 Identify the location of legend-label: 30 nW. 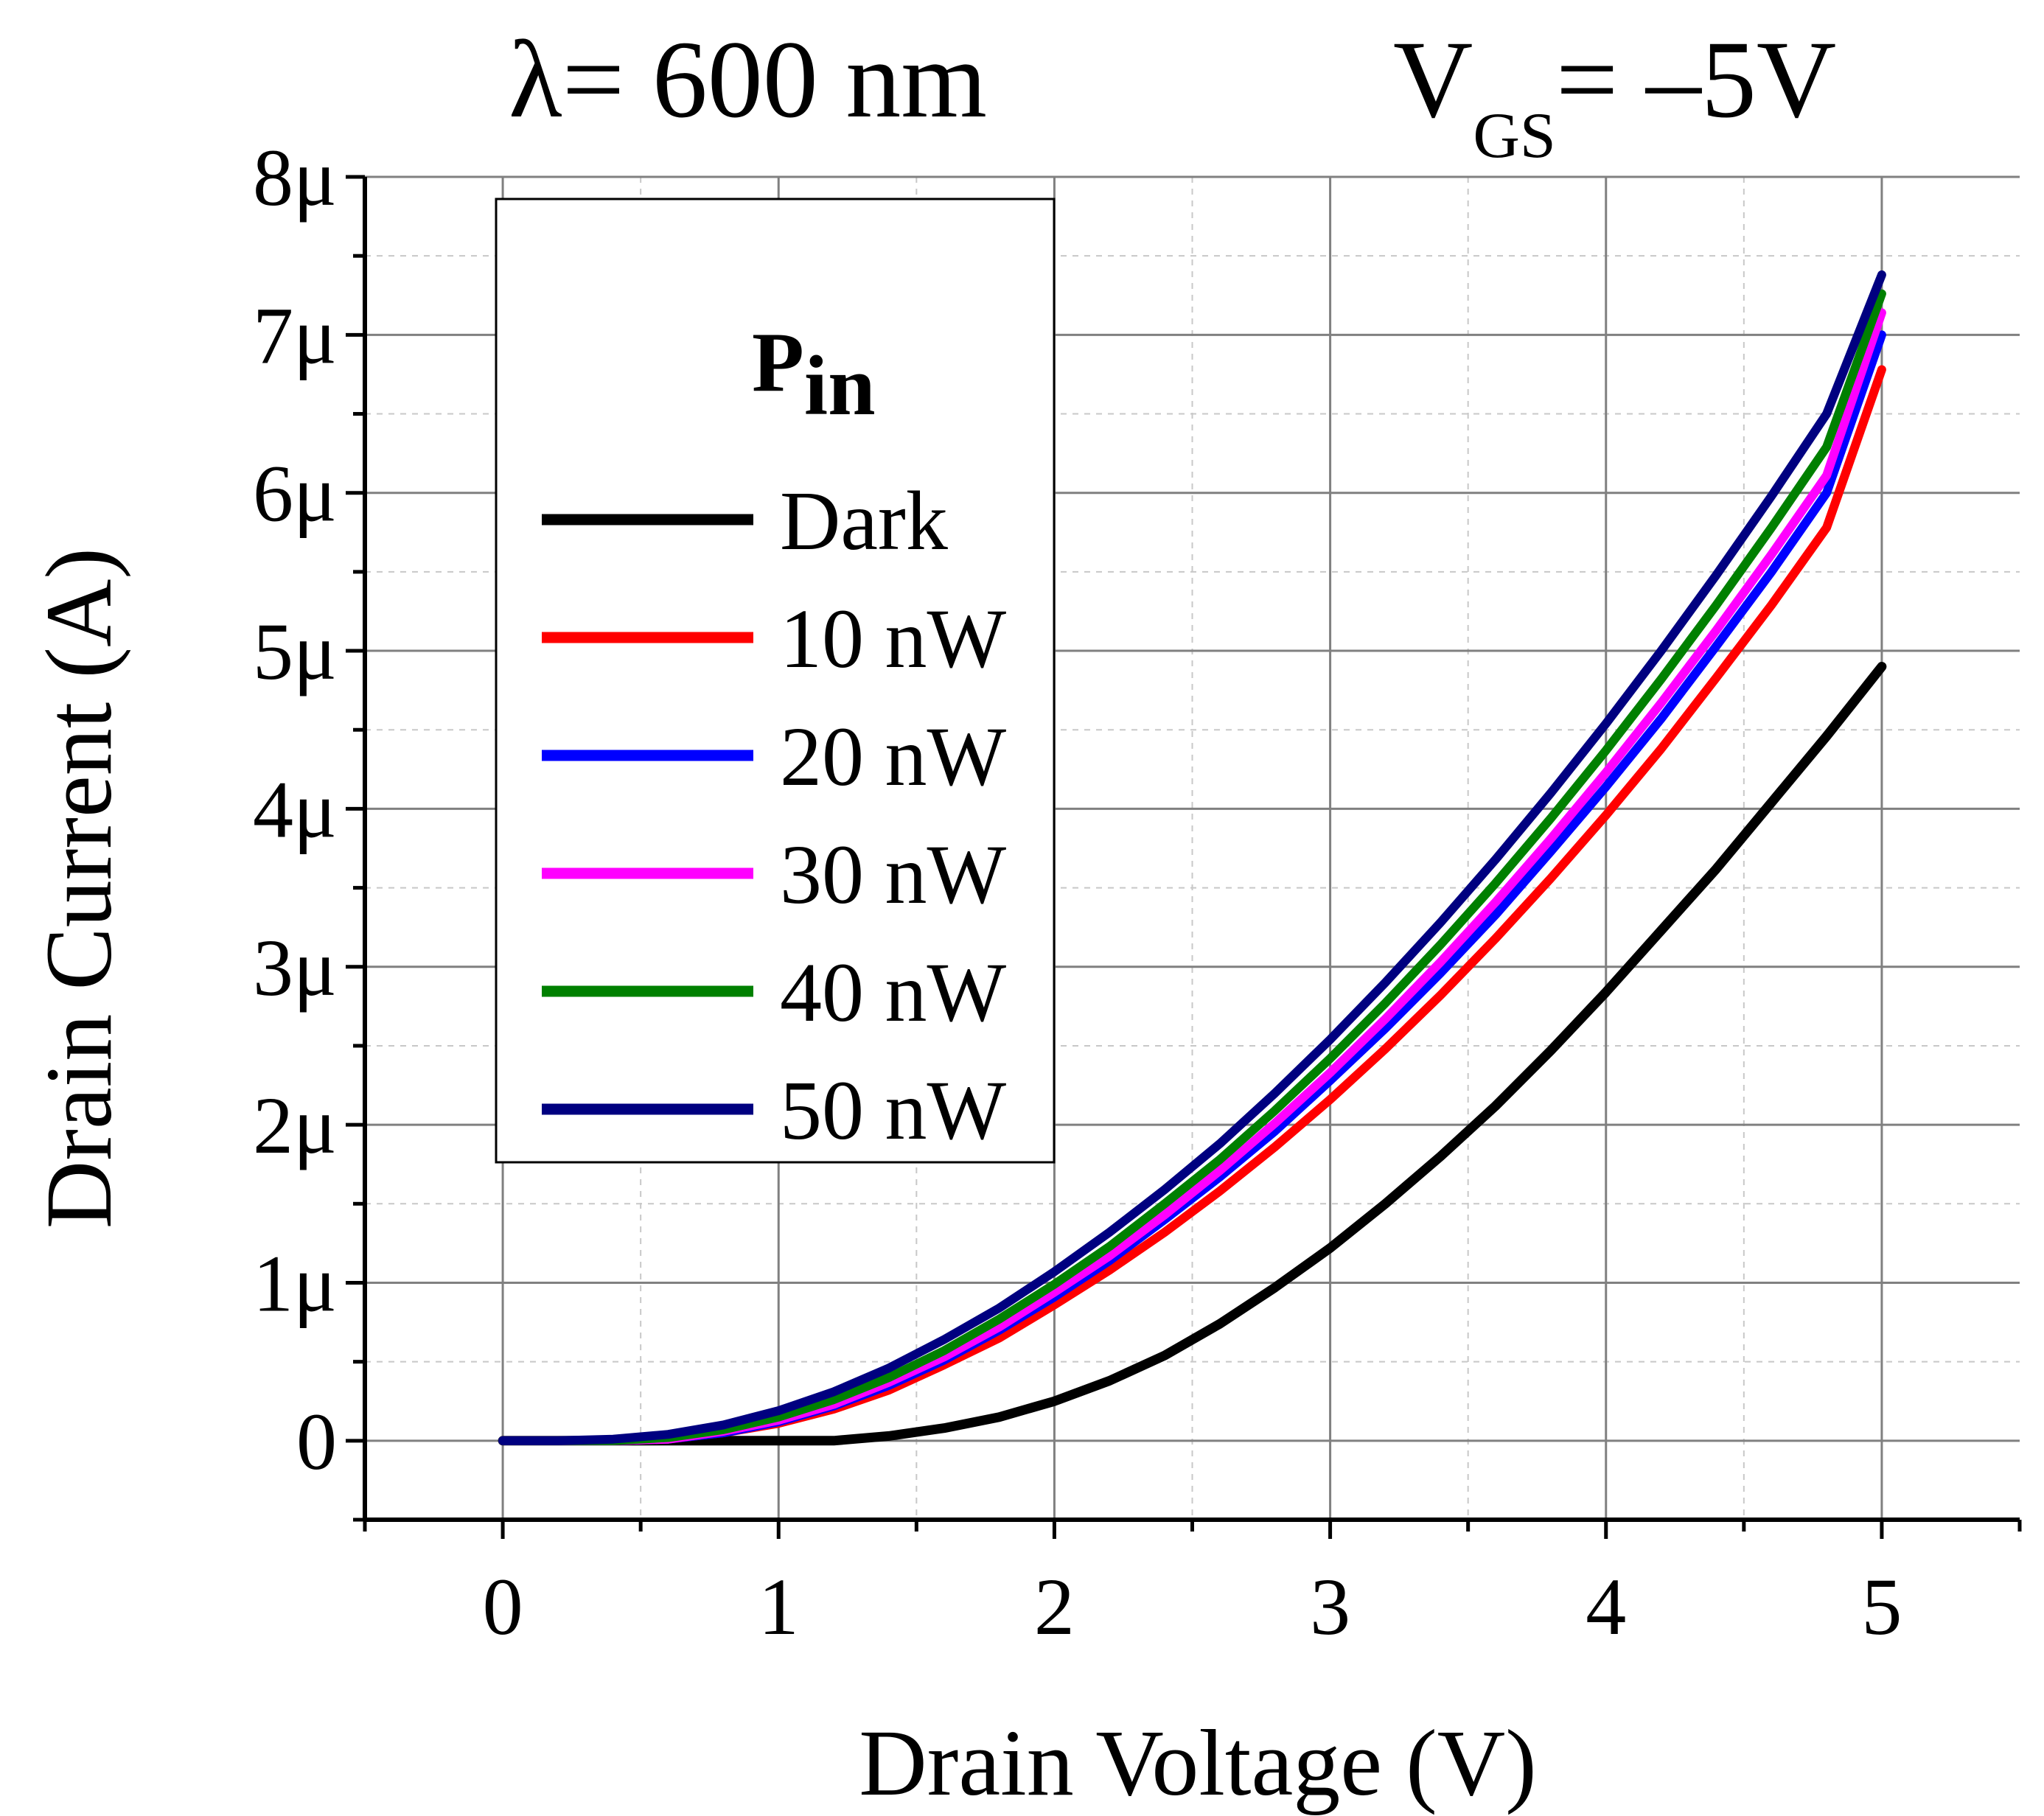
(893, 875).